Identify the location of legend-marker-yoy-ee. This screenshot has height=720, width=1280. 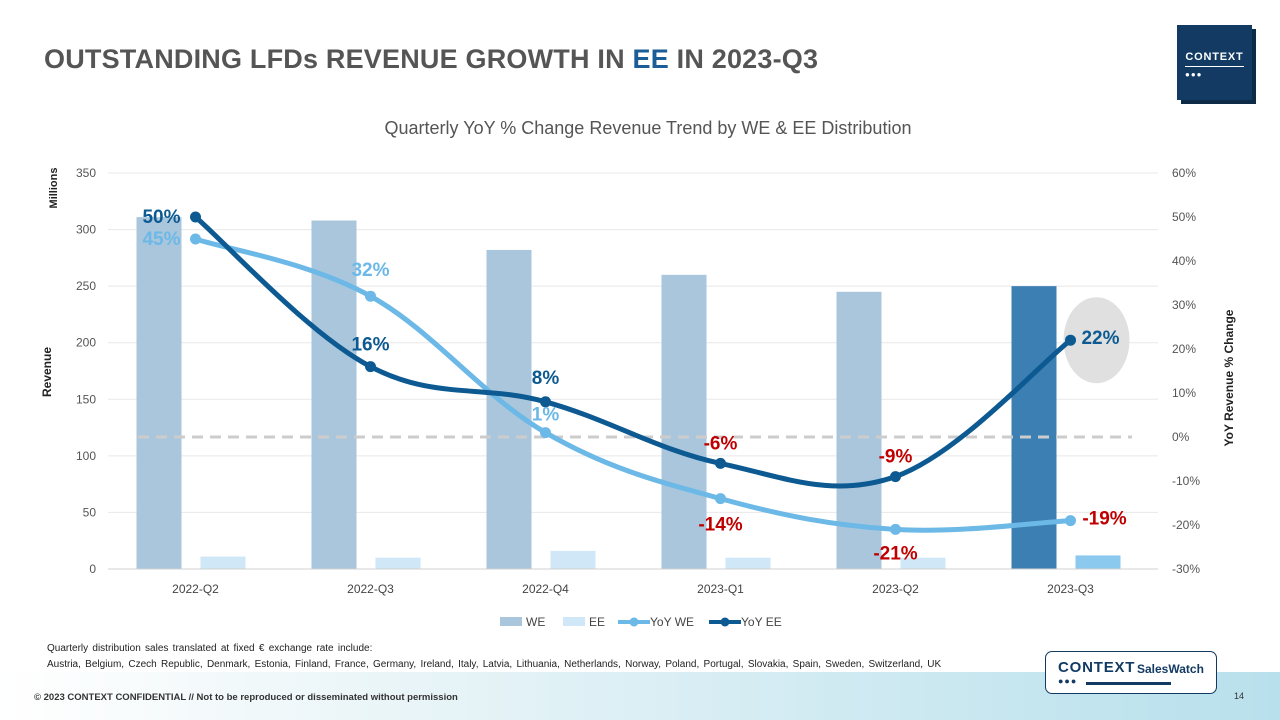
(725, 622).